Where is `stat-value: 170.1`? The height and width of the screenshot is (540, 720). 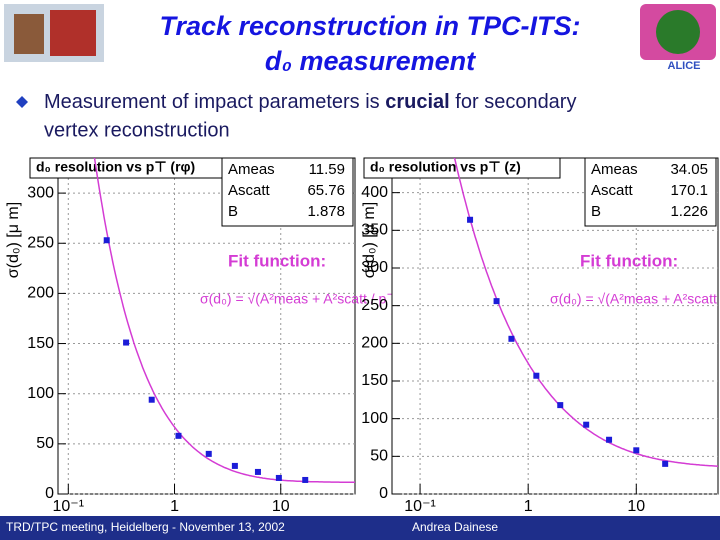
stat-value: 170.1 is located at coordinates (689, 190).